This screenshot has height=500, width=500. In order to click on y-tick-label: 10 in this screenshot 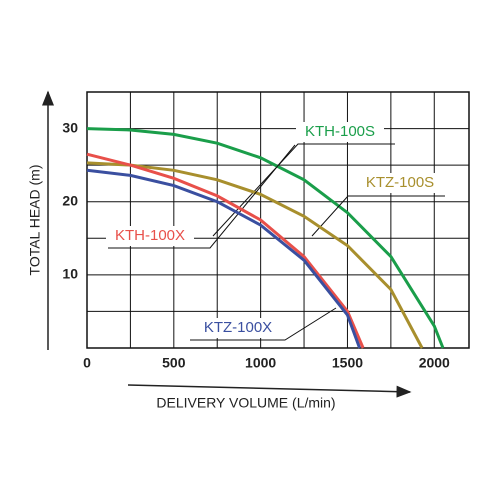, I will do `click(70, 274)`.